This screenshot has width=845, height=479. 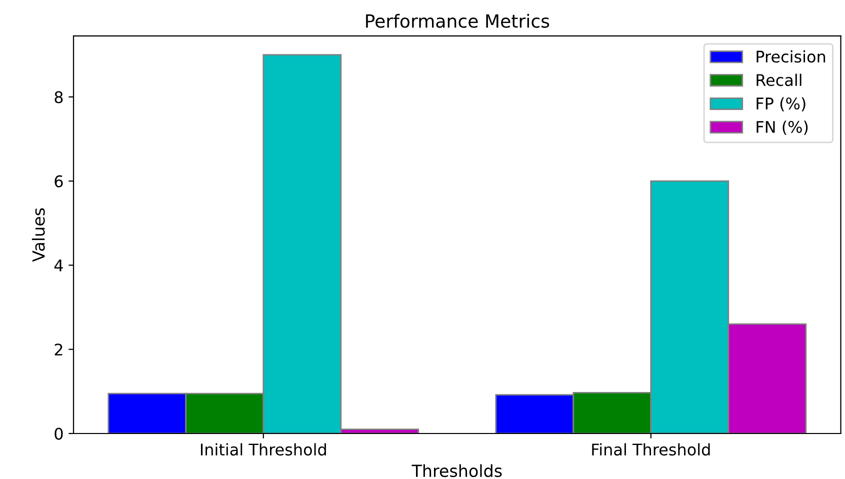 I want to click on x-tick-label: Final Threshold, so click(x=651, y=449).